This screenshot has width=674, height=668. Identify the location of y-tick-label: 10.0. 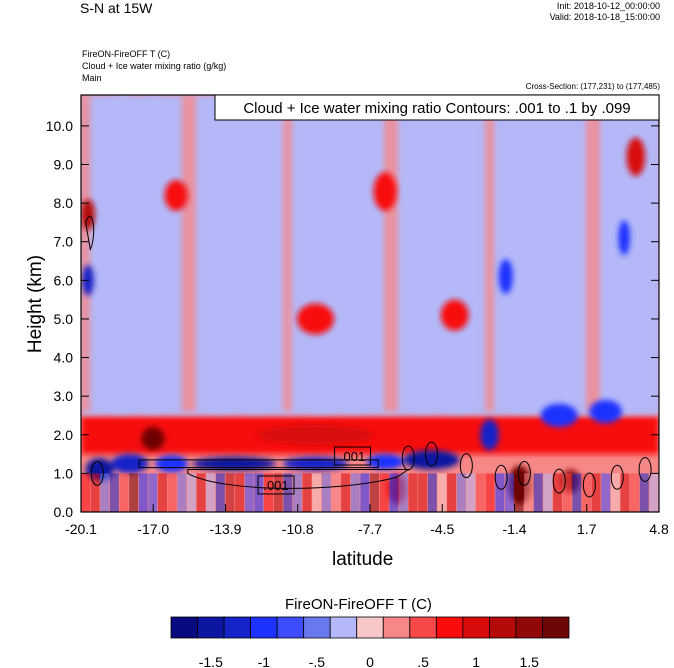
(59, 126).